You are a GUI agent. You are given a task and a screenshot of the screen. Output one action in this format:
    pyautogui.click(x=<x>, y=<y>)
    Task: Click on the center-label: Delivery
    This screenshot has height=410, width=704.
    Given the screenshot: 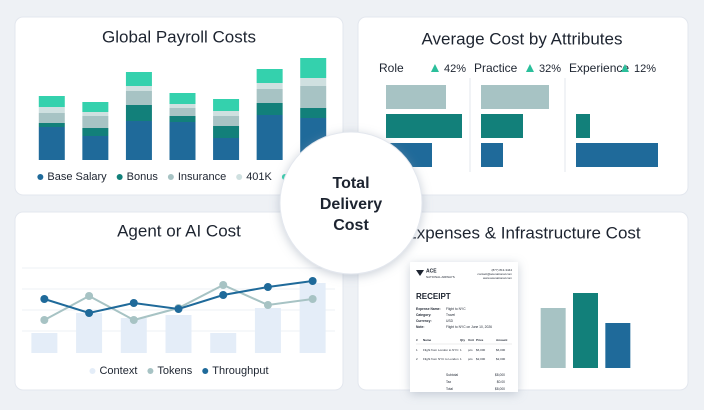 What is the action you would take?
    pyautogui.click(x=351, y=204)
    